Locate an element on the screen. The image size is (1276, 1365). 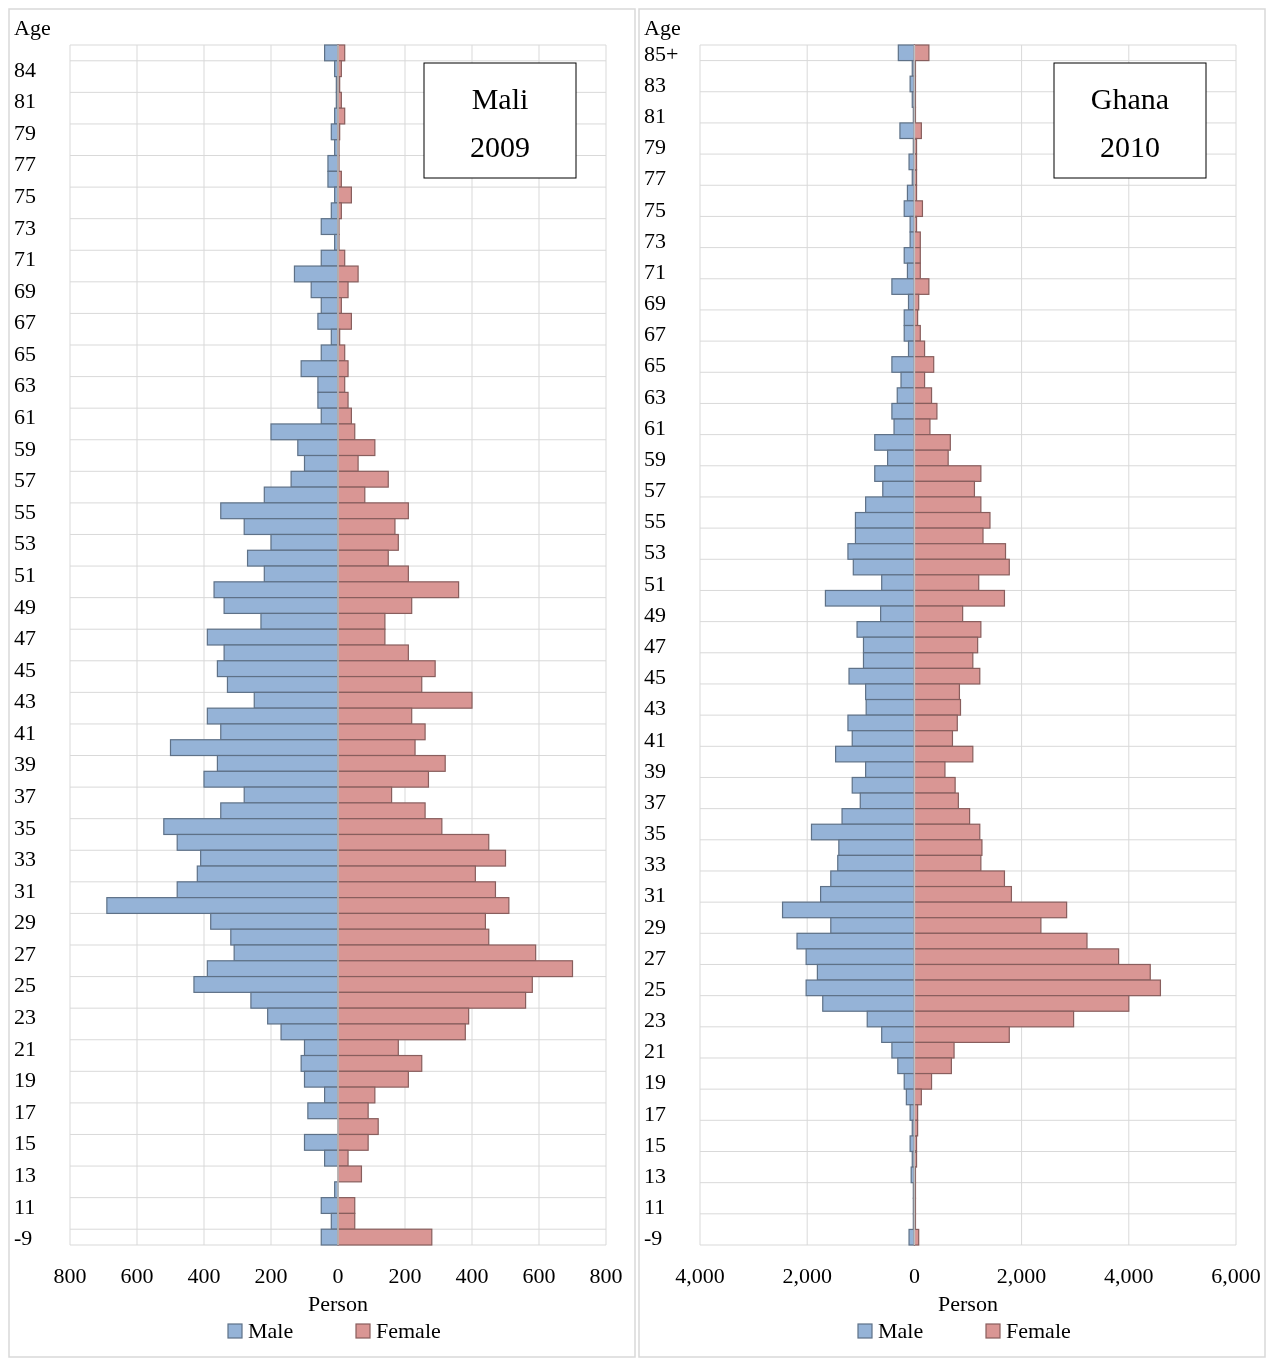
y-tick-label: 73 is located at coordinates (25, 227).